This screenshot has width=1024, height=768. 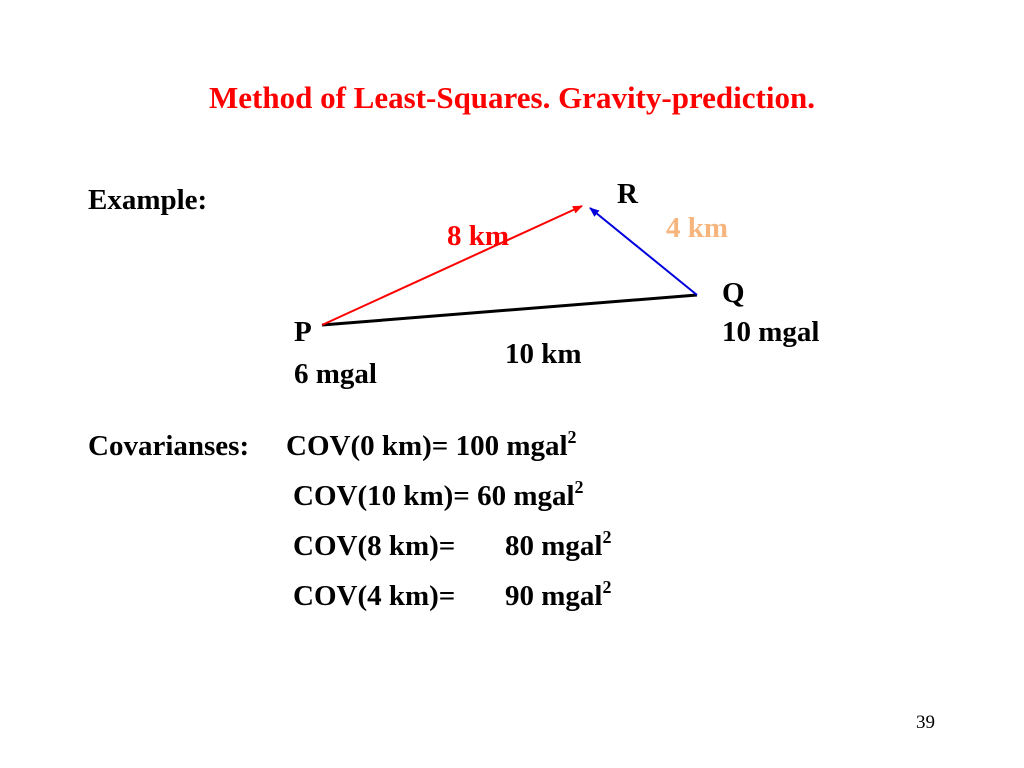 What do you see at coordinates (543, 354) in the screenshot?
I see `distance-pq-label: 10 km` at bounding box center [543, 354].